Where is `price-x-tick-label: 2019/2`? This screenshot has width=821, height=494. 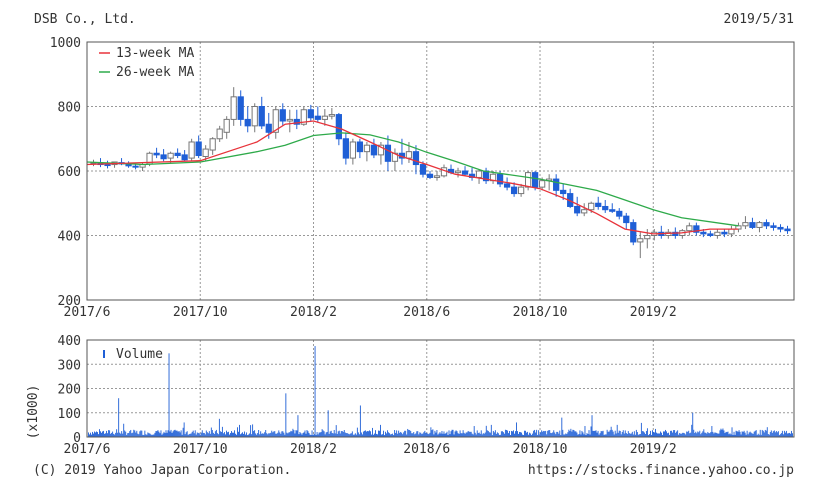 price-x-tick-label: 2019/2 is located at coordinates (653, 312).